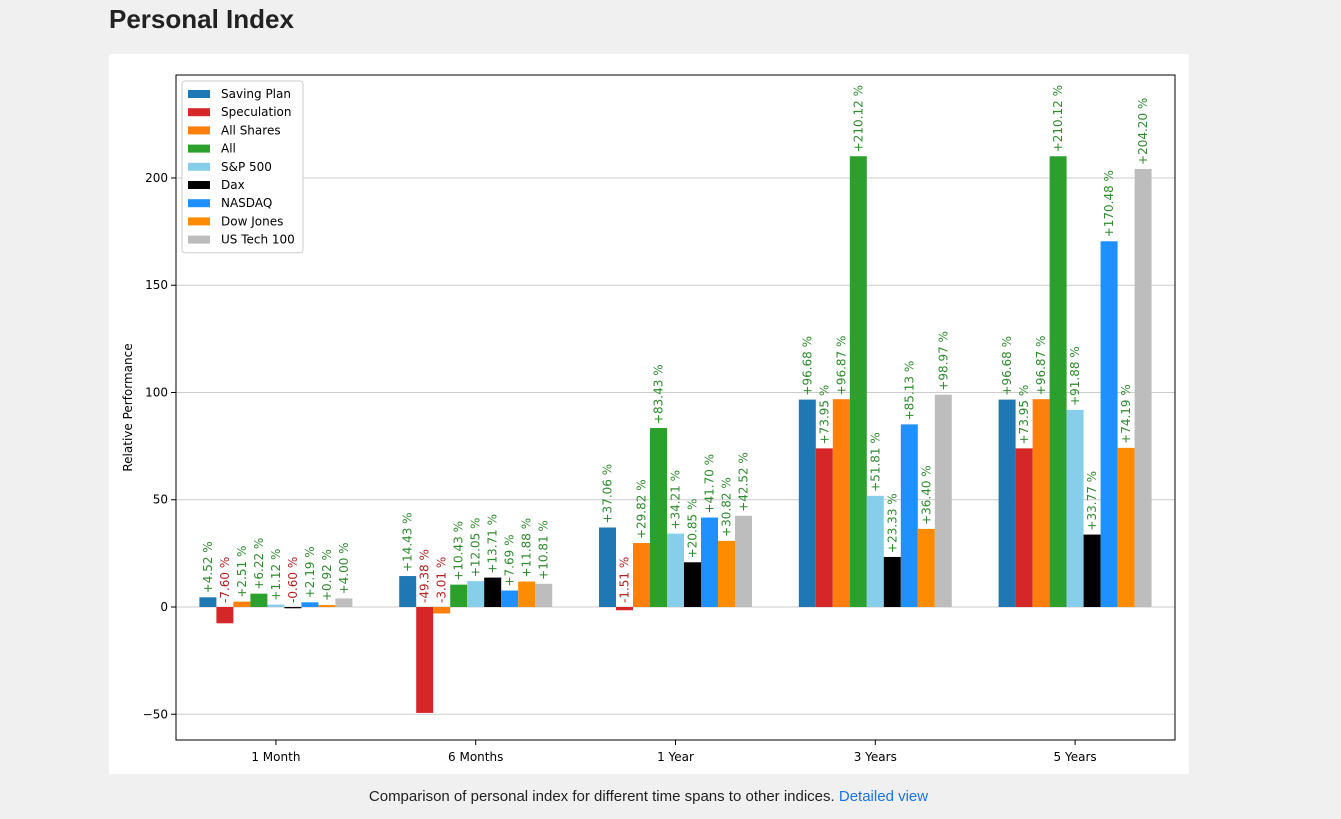 This screenshot has width=1341, height=819. What do you see at coordinates (510, 561) in the screenshot?
I see `data-label: +7.69 %` at bounding box center [510, 561].